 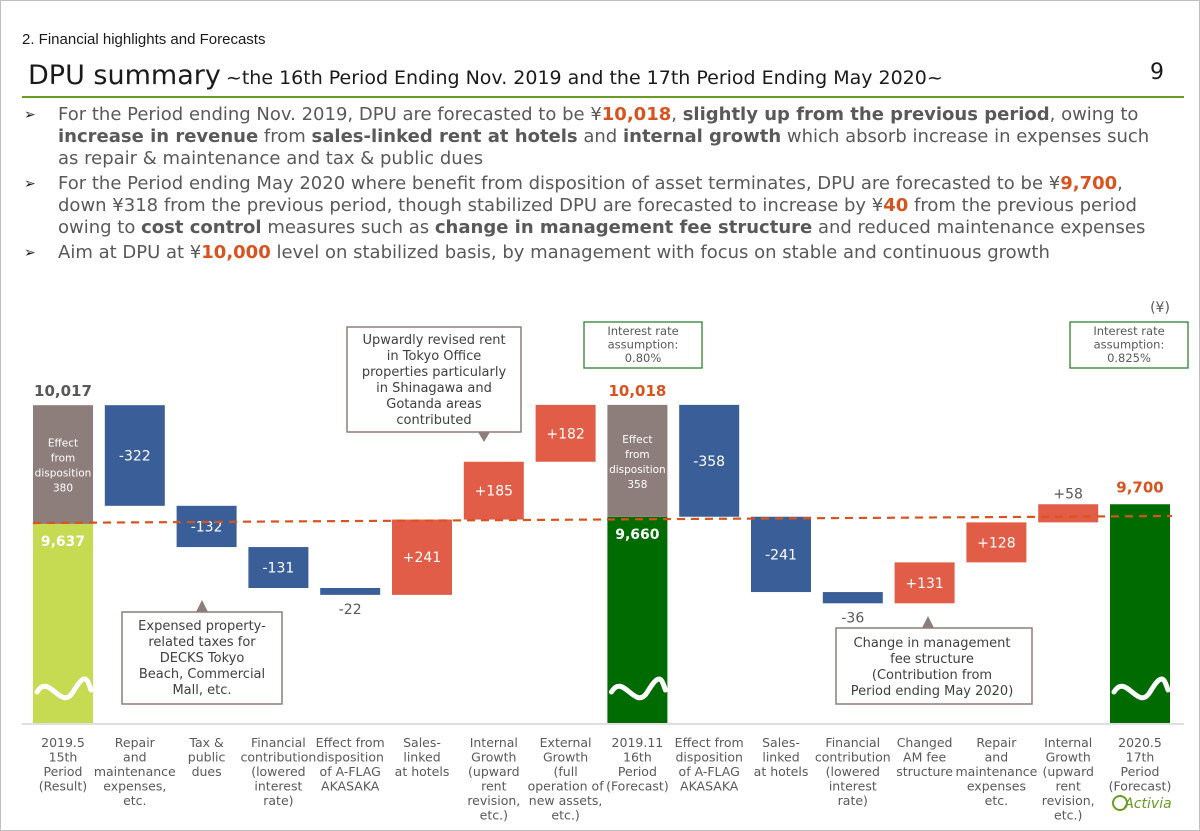 I want to click on disposition-bar-p16, so click(x=637, y=460).